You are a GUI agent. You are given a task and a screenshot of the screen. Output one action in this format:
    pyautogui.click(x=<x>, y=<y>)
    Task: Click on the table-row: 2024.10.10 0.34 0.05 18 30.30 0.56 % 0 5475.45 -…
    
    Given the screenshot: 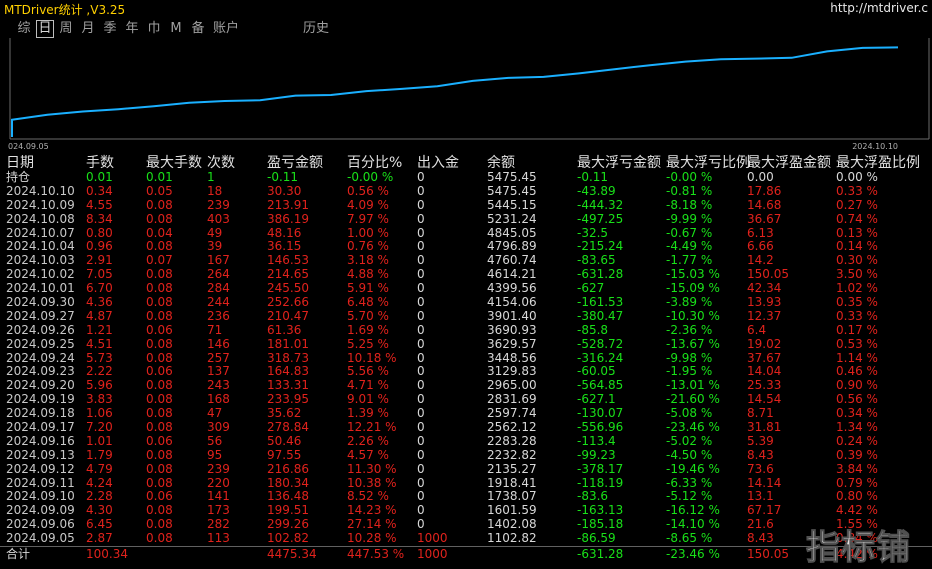 What is the action you would take?
    pyautogui.click(x=466, y=191)
    